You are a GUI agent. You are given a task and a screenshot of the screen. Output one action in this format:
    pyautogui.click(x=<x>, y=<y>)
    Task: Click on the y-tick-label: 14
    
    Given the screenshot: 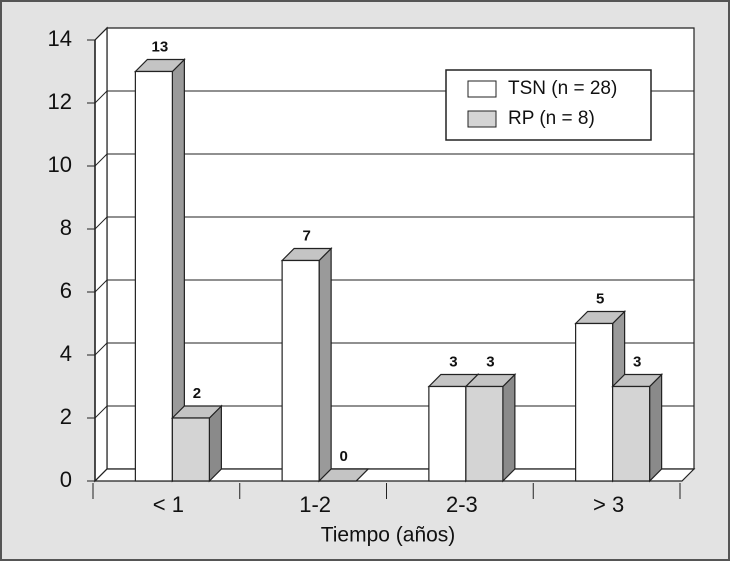 What is the action you would take?
    pyautogui.click(x=60, y=38)
    